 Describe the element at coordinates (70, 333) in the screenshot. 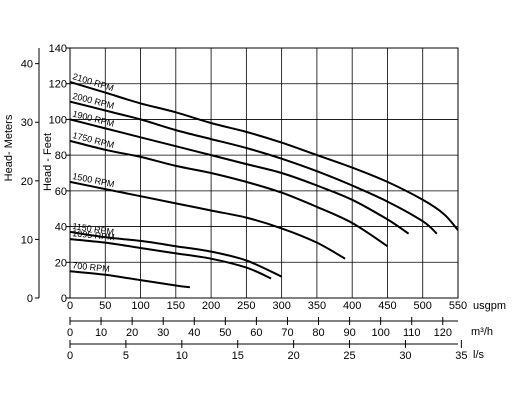

I see `m3h-tick-label: 0` at that location.